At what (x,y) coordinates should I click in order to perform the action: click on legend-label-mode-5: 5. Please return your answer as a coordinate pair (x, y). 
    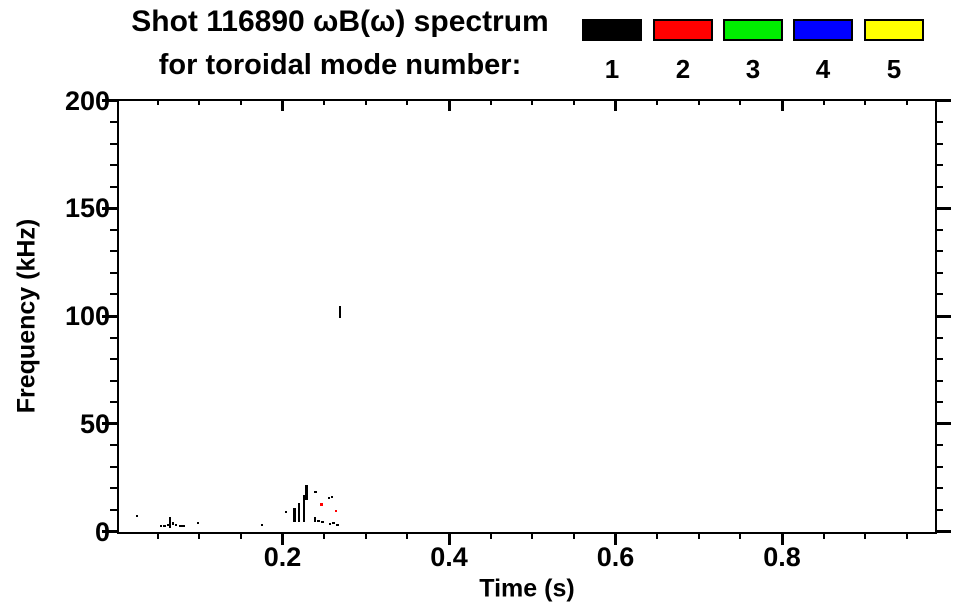
    Looking at the image, I should click on (894, 69).